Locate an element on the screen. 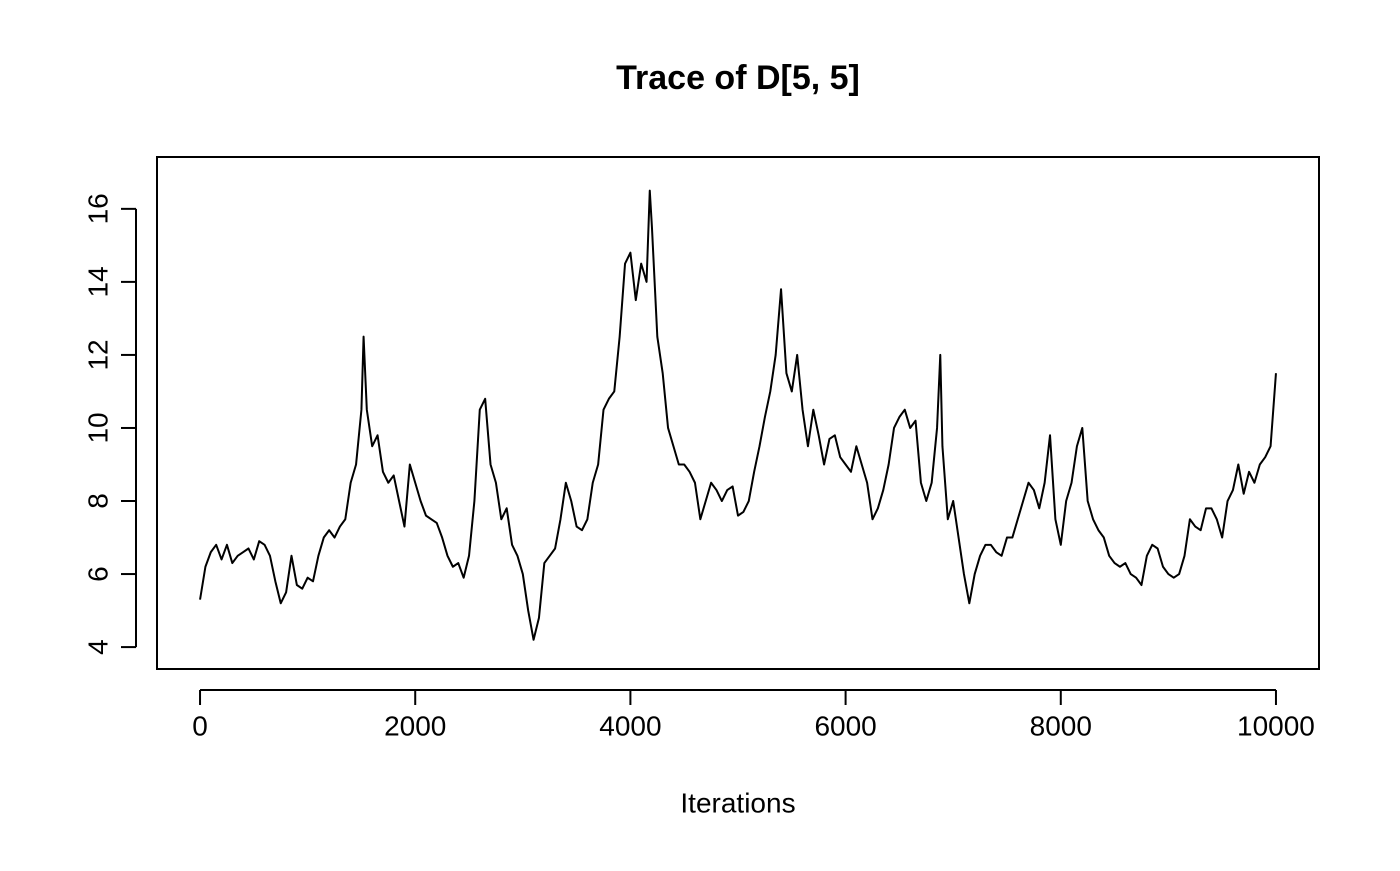 The height and width of the screenshot is (871, 1400). y-tick-label: 16 is located at coordinates (97, 208).